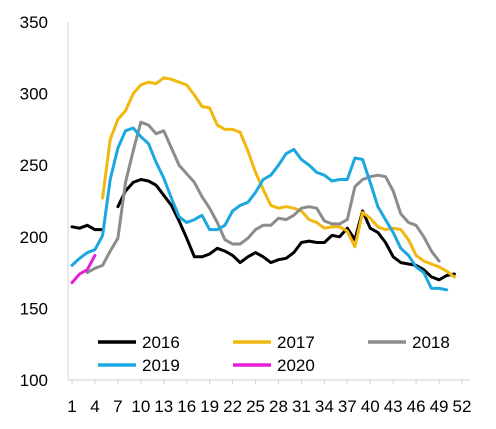  What do you see at coordinates (34, 237) in the screenshot?
I see `y-tick-label: 200` at bounding box center [34, 237].